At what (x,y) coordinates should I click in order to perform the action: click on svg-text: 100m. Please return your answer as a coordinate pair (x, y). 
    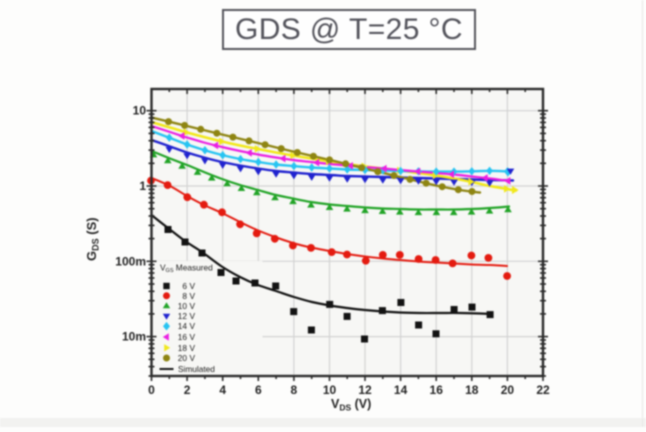
    Looking at the image, I should click on (130, 261).